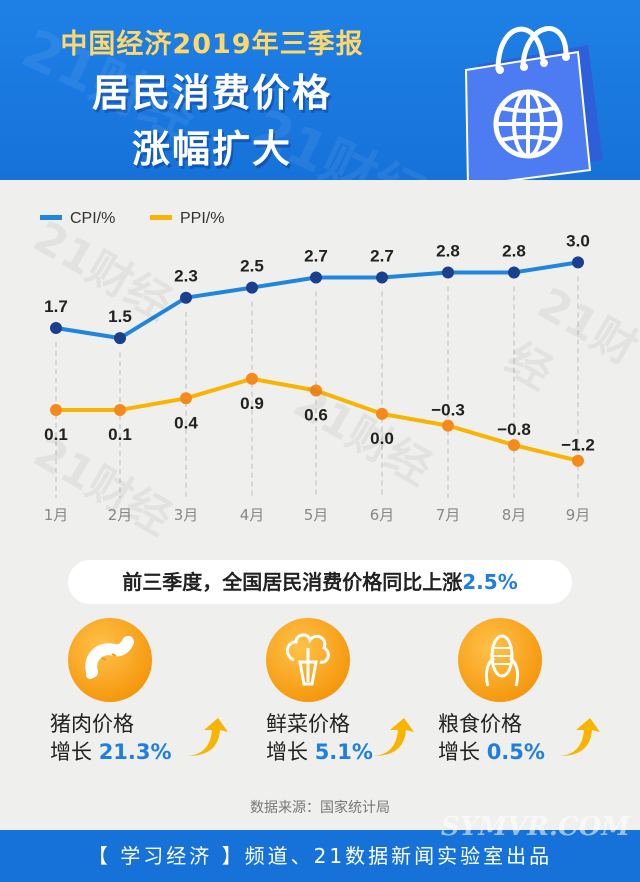  What do you see at coordinates (308, 660) in the screenshot?
I see `vegetable-icon` at bounding box center [308, 660].